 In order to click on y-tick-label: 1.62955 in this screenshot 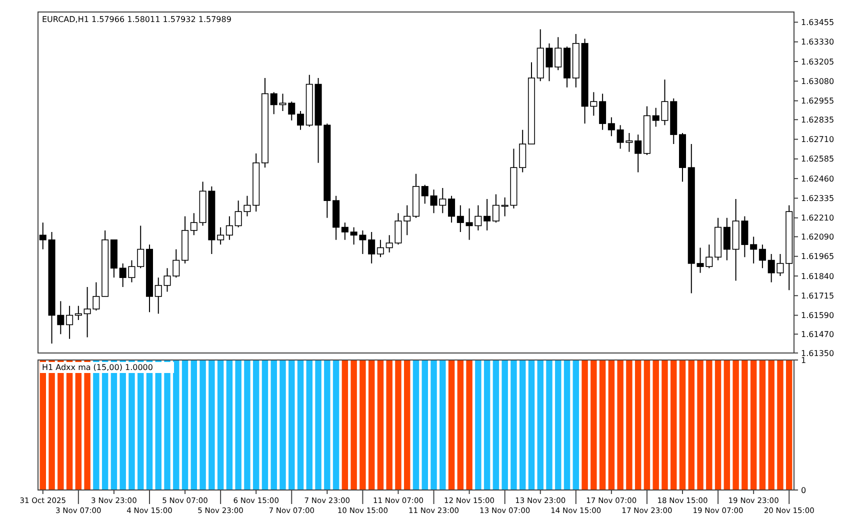, I will do `click(817, 101)`.